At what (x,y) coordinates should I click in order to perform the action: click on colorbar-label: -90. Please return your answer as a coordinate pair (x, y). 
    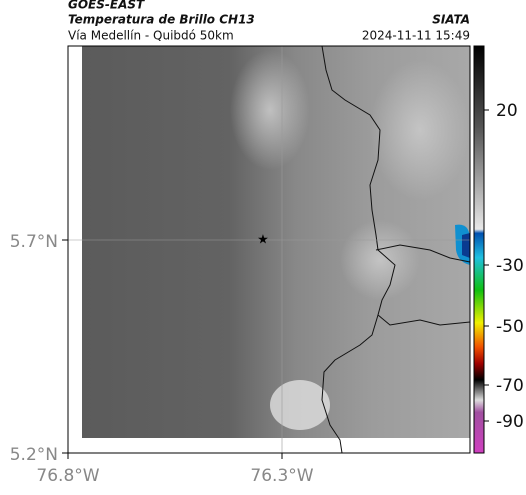
    Looking at the image, I should click on (510, 422).